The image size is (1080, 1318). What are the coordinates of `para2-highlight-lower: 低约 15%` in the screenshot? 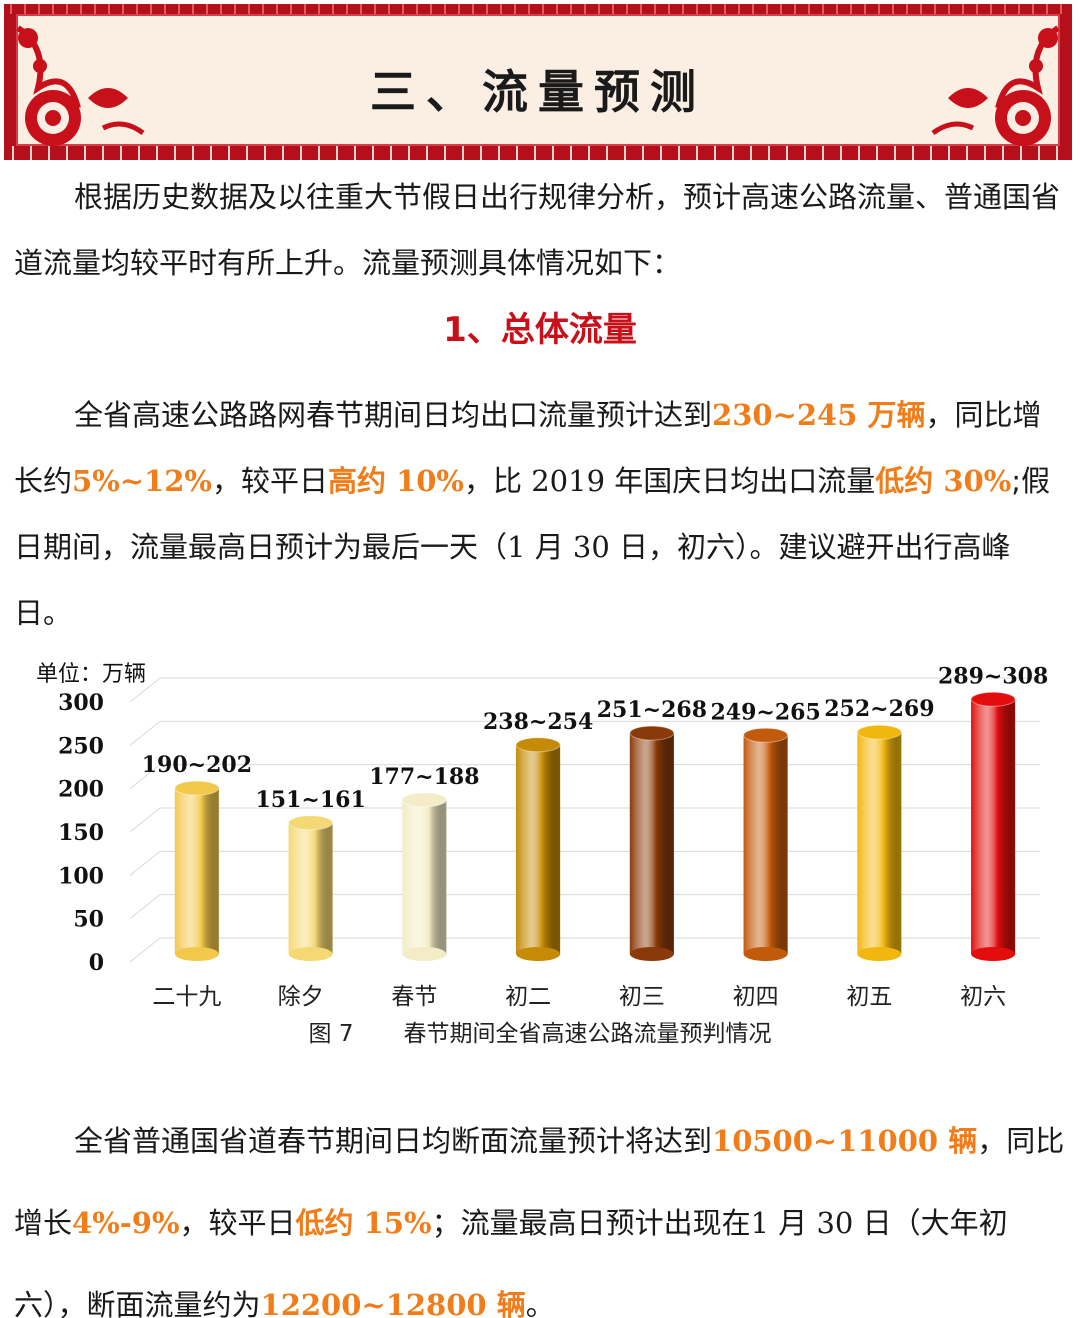 It's located at (363, 1223).